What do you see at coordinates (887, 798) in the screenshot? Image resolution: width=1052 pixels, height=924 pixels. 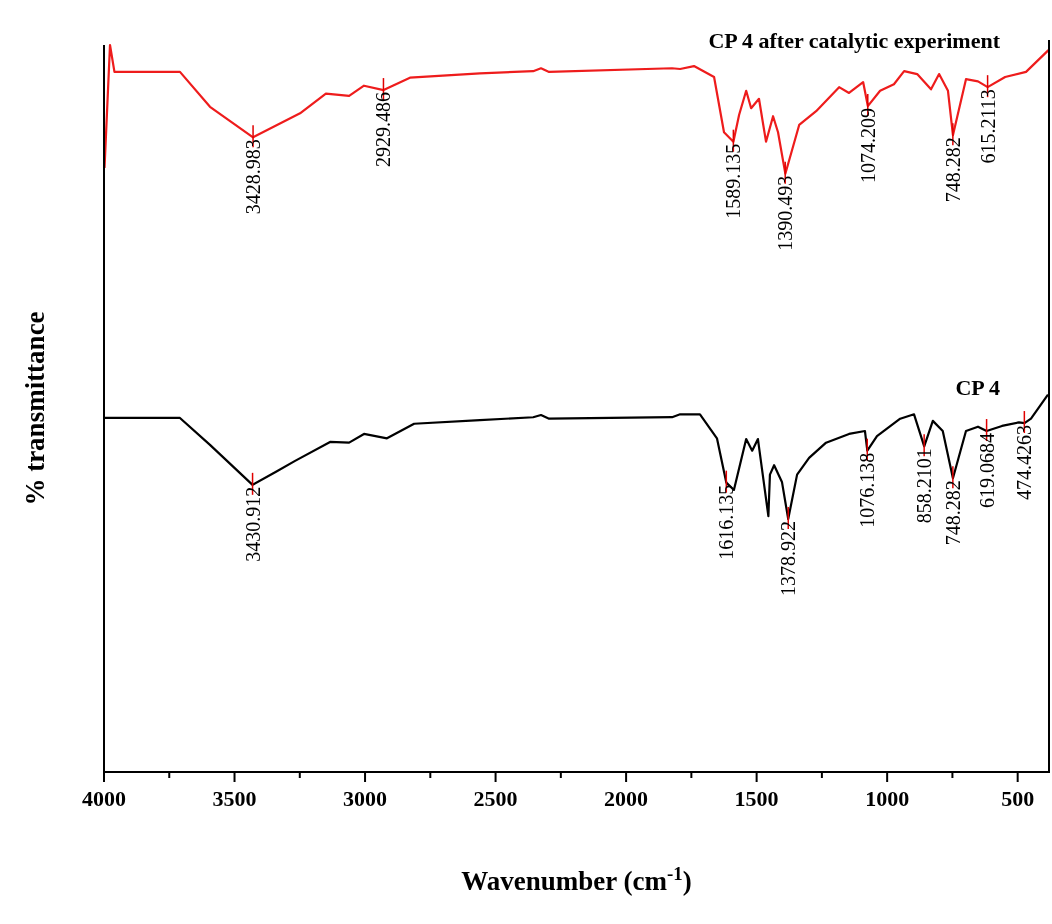 I see `x-tick-label: 1000` at bounding box center [887, 798].